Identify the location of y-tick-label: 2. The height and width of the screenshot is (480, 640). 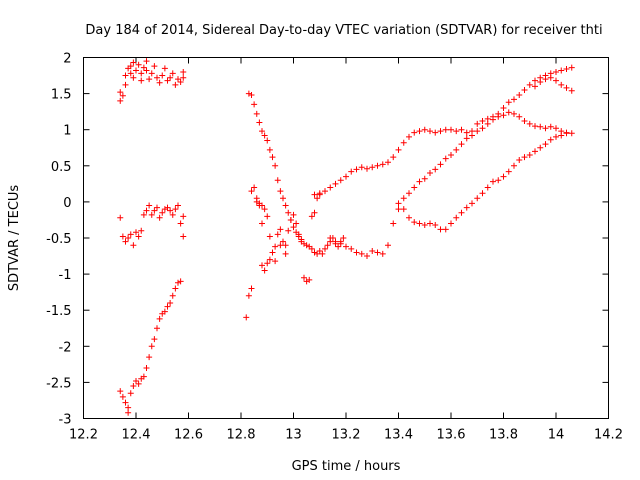
(67, 59).